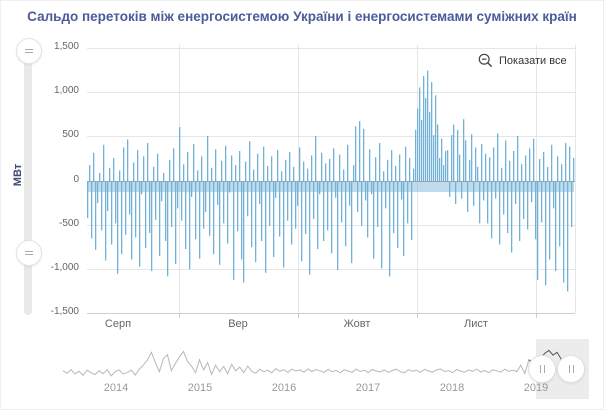 The width and height of the screenshot is (604, 410). I want to click on x-axis-label: Серп, so click(118, 324).